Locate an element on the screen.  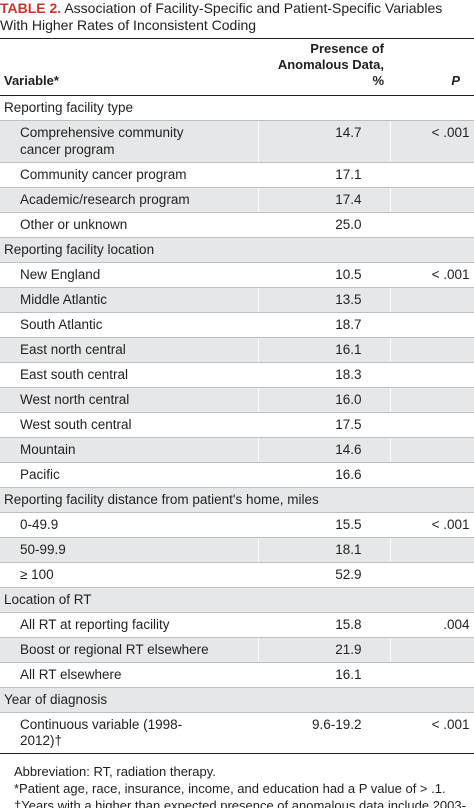
variable-cell: New England is located at coordinates (129, 275).